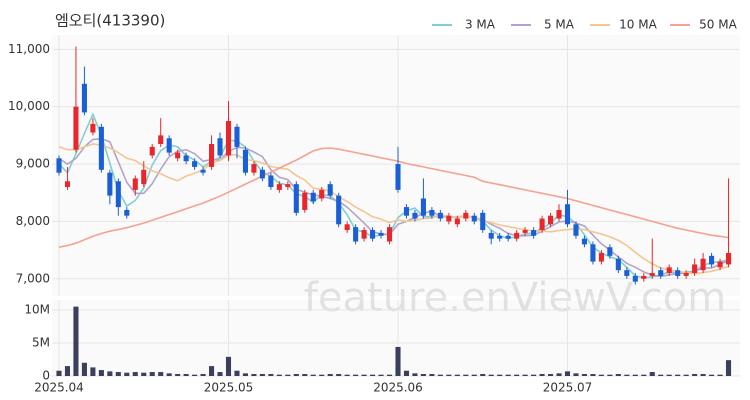 The image size is (750, 400). Describe the element at coordinates (59, 388) in the screenshot. I see `x-tick-label: 2025.04` at that location.